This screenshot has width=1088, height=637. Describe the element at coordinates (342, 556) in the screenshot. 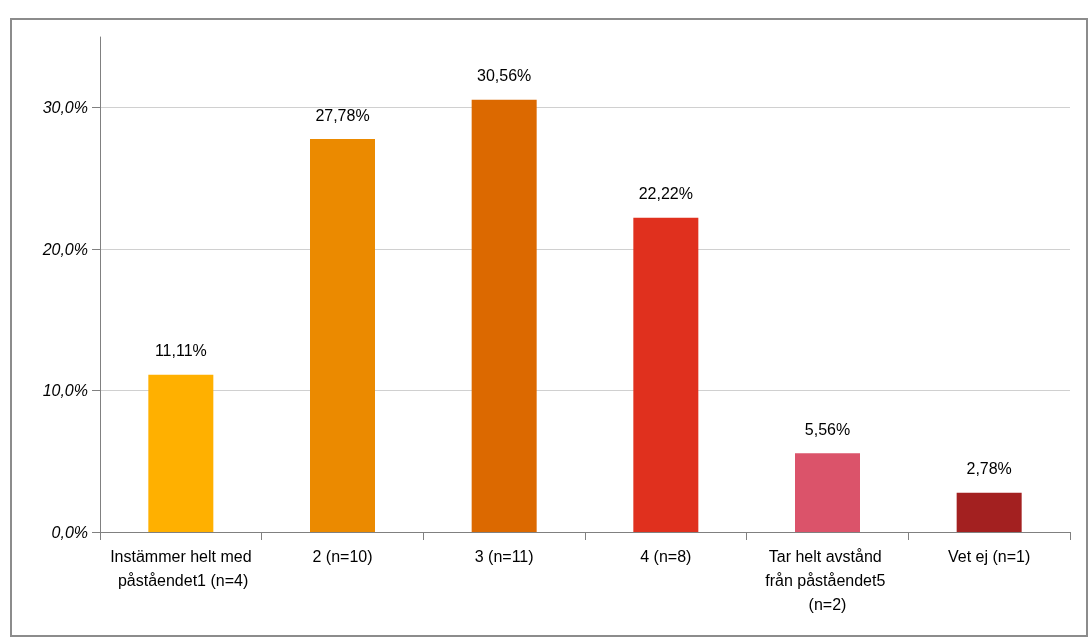

I see `x-tick-label: 2 (n=10)` at that location.